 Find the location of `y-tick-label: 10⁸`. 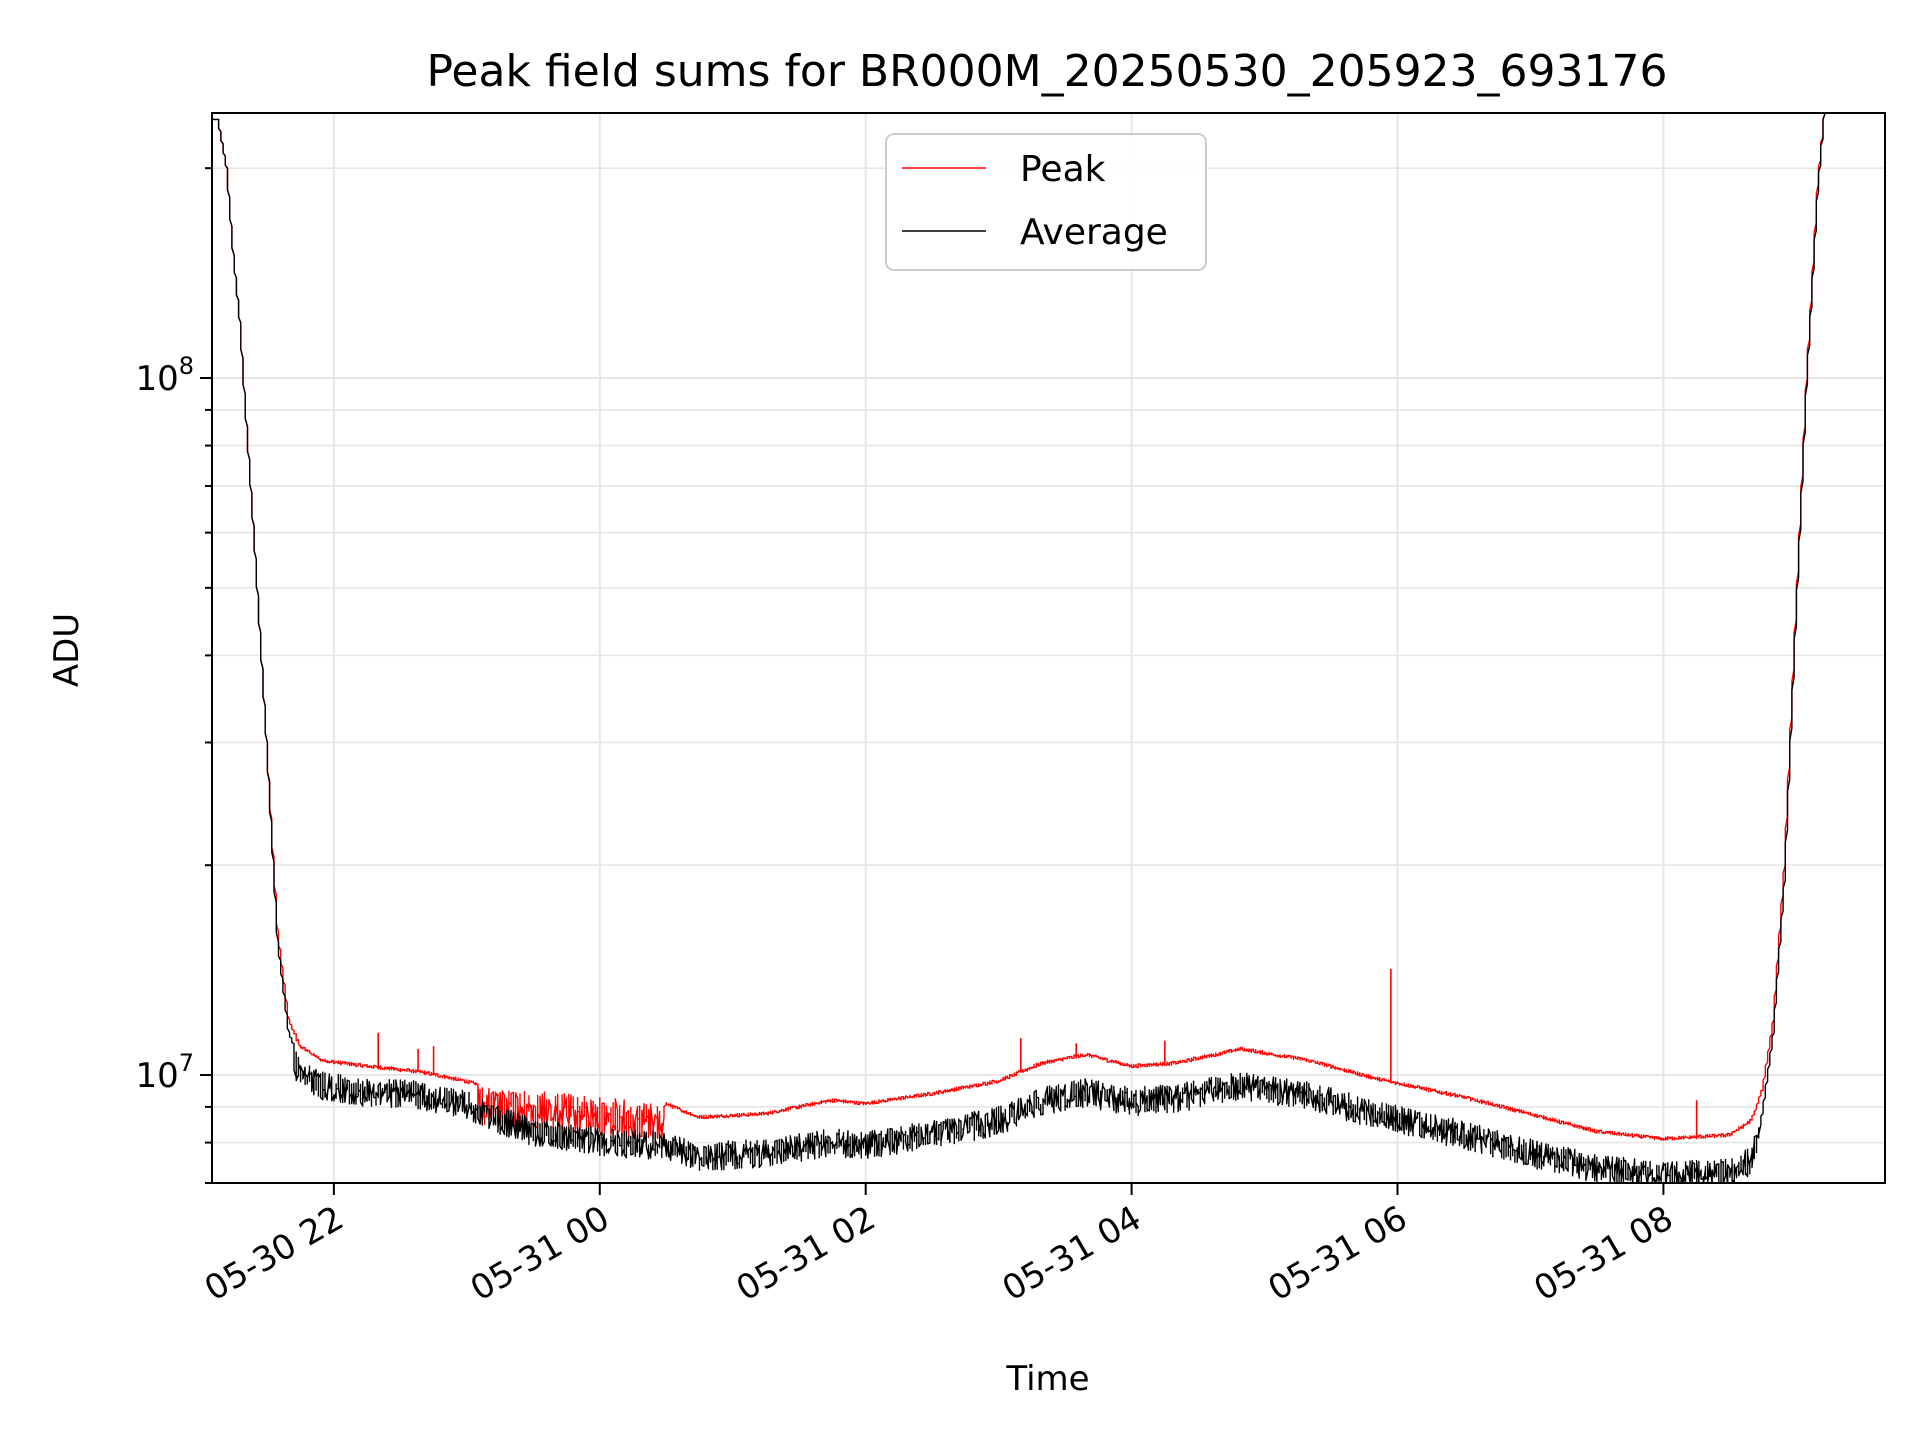

y-tick-label: 10⁸ is located at coordinates (164, 375).